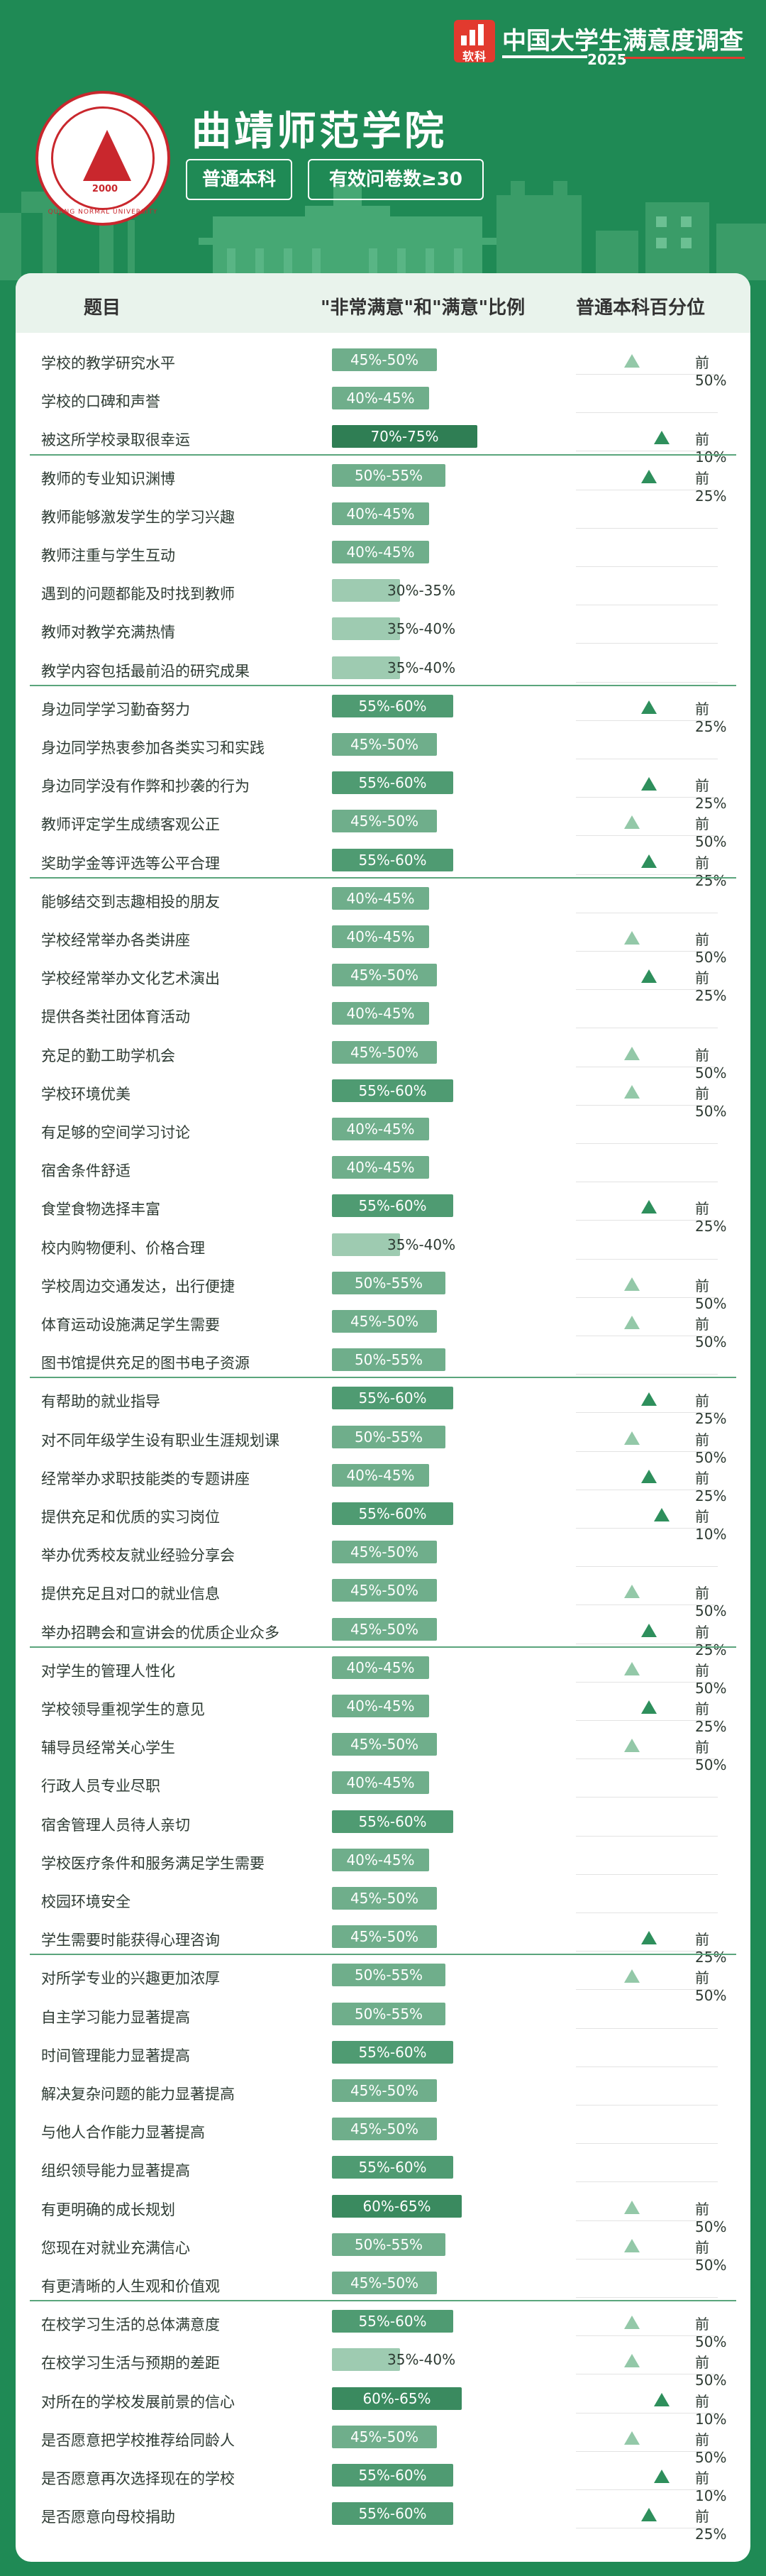 Image resolution: width=766 pixels, height=2576 pixels. Describe the element at coordinates (393, 590) in the screenshot. I see `ratio-bar: 30%-35%` at that location.